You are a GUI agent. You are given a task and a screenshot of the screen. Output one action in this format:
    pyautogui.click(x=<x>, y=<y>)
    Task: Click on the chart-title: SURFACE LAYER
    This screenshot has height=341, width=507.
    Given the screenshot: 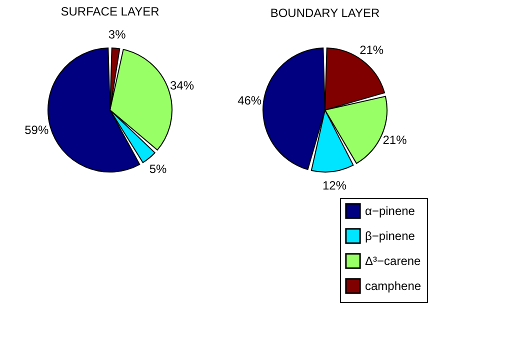 What is the action you would take?
    pyautogui.click(x=110, y=11)
    